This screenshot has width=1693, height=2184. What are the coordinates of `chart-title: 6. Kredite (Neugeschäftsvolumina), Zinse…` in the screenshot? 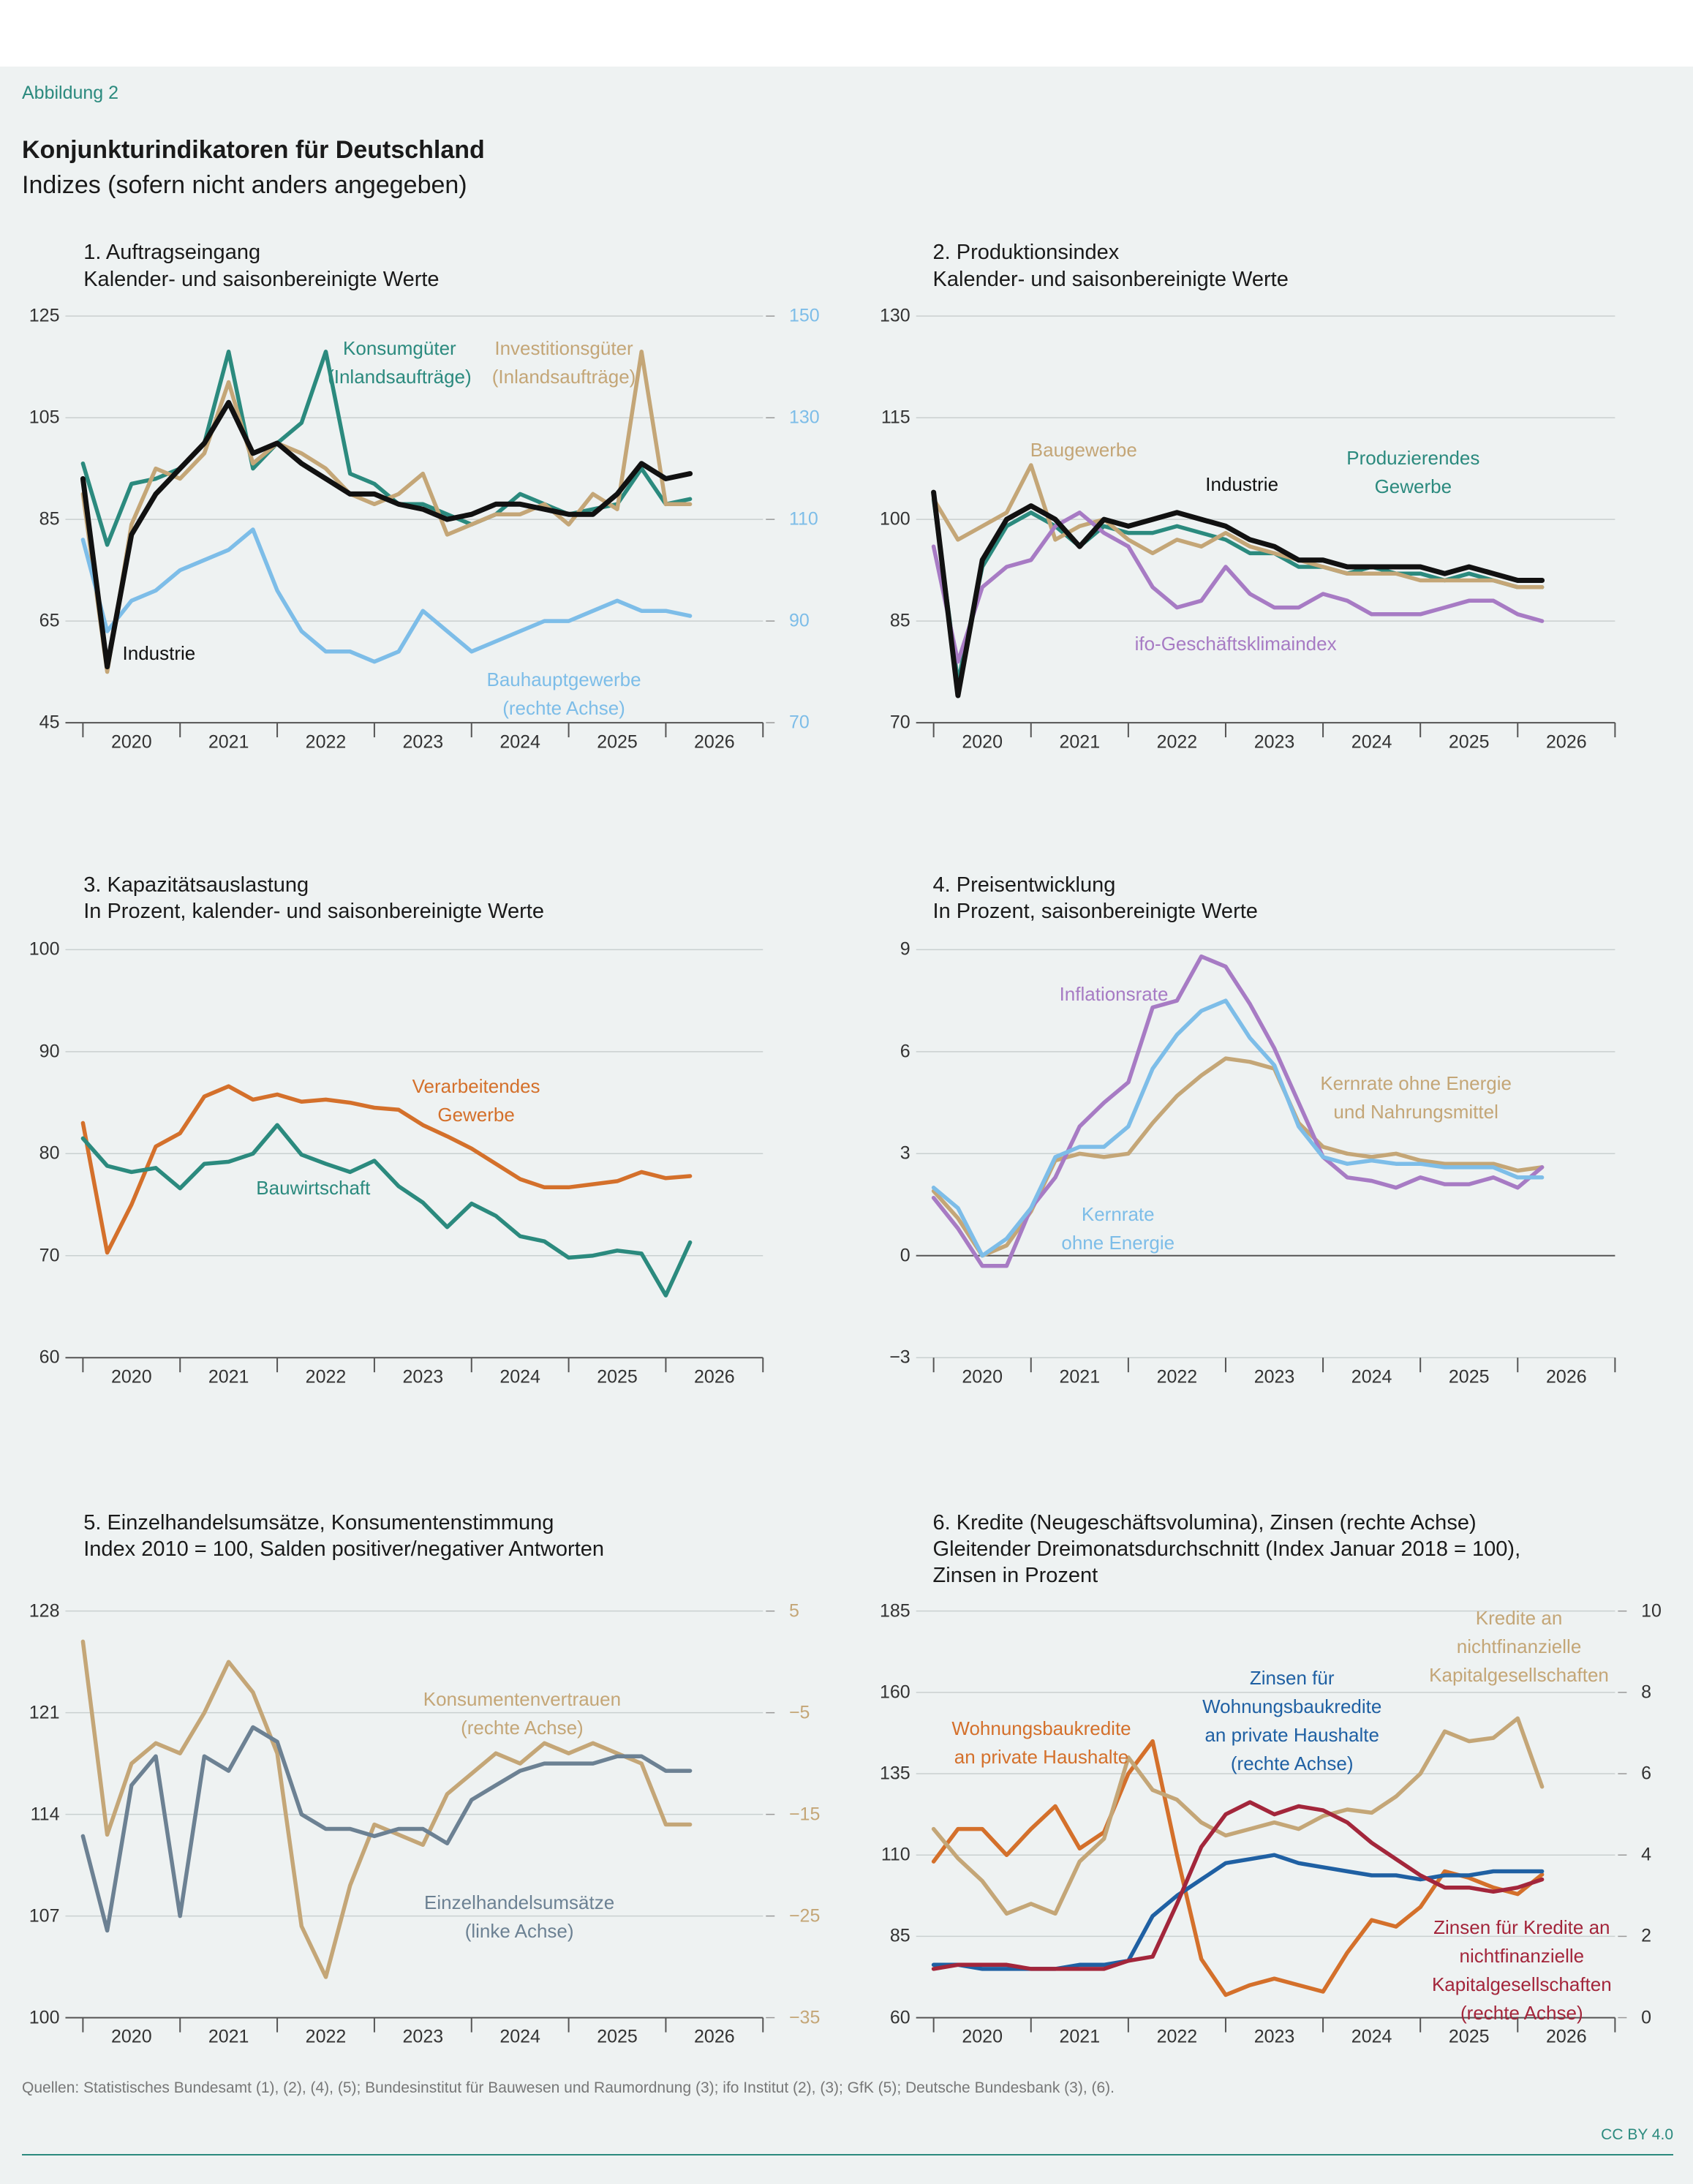 It's located at (1204, 1523).